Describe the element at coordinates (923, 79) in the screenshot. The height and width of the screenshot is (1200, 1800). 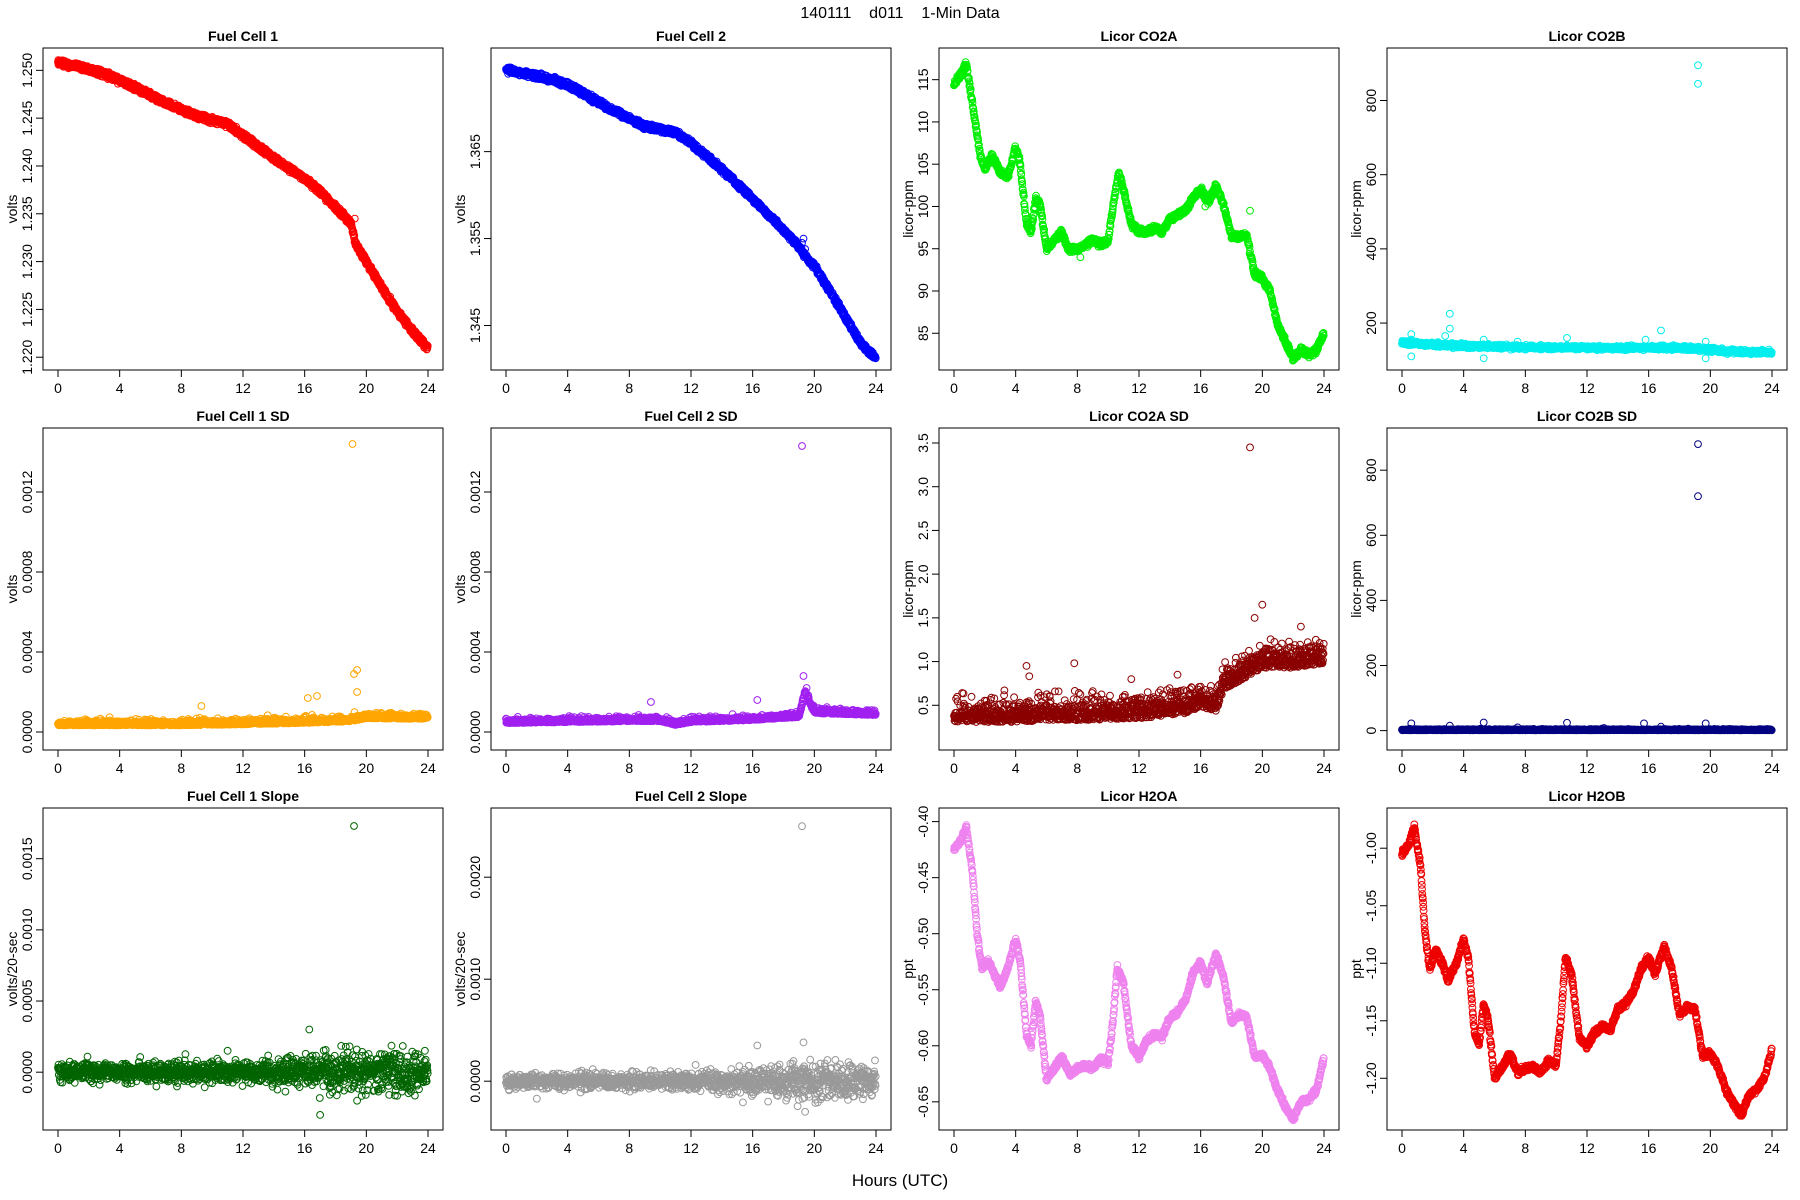
I see `y-tick-label: 115` at that location.